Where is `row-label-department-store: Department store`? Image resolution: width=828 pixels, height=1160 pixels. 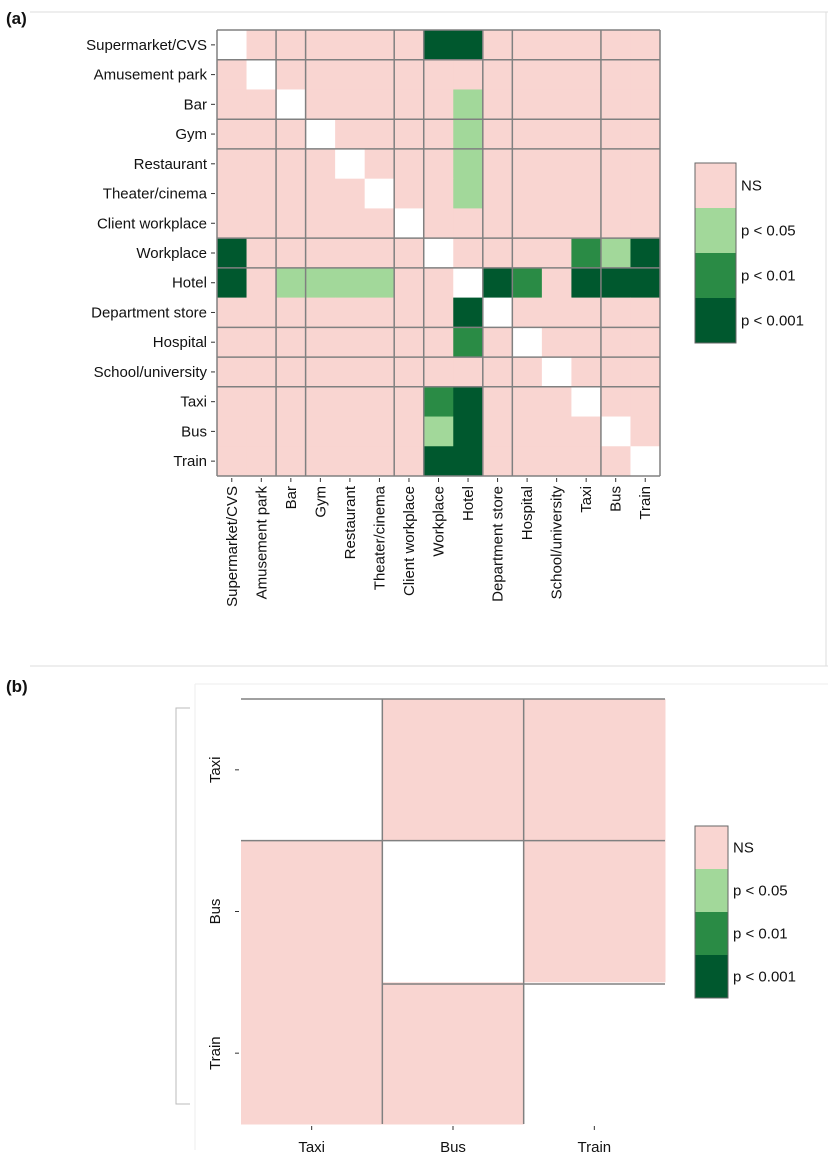
row-label-department-store: Department store is located at coordinates (149, 312).